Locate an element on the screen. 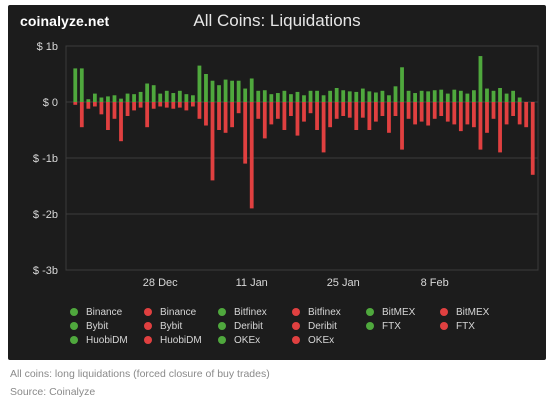  legend-label: OKEx is located at coordinates (321, 340).